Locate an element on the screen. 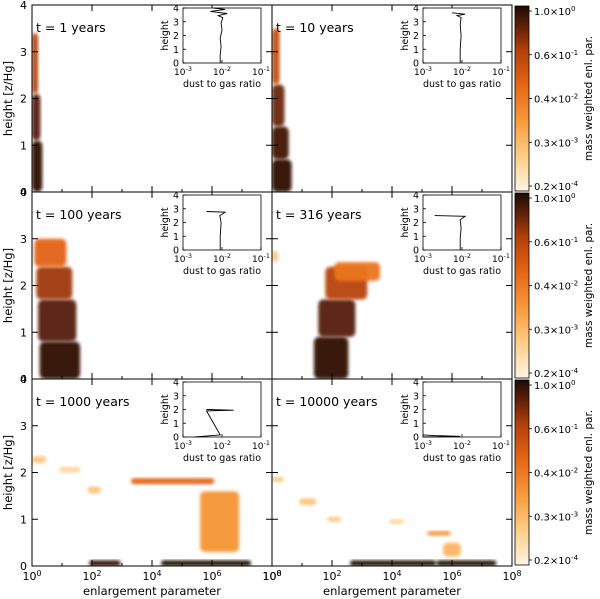  colorbar-tick-label: 0.3×10⁻³ is located at coordinates (556, 329).